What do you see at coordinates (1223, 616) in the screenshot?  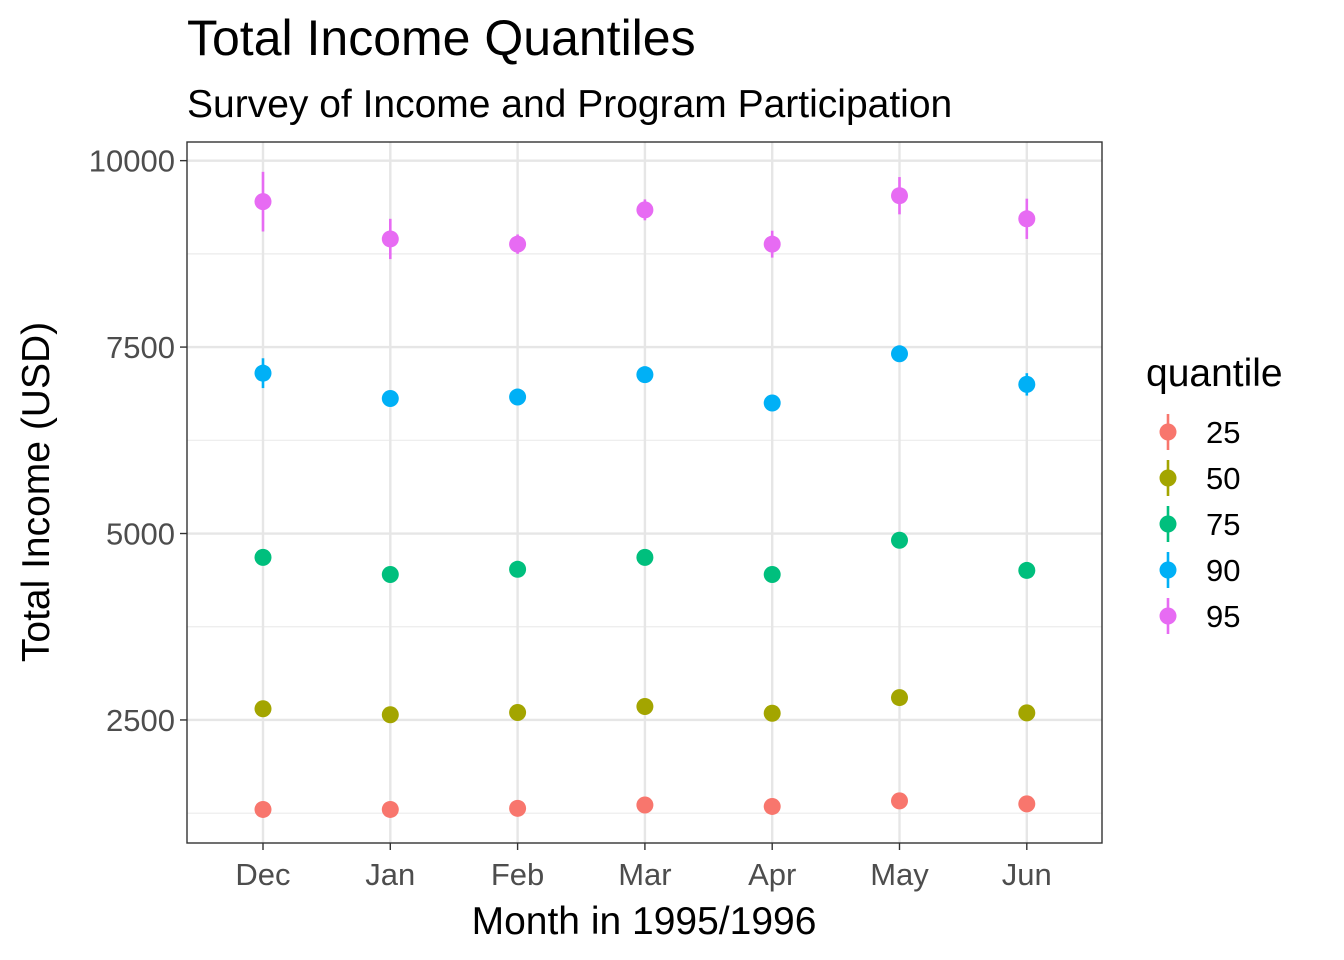 I see `legend-label: 95` at bounding box center [1223, 616].